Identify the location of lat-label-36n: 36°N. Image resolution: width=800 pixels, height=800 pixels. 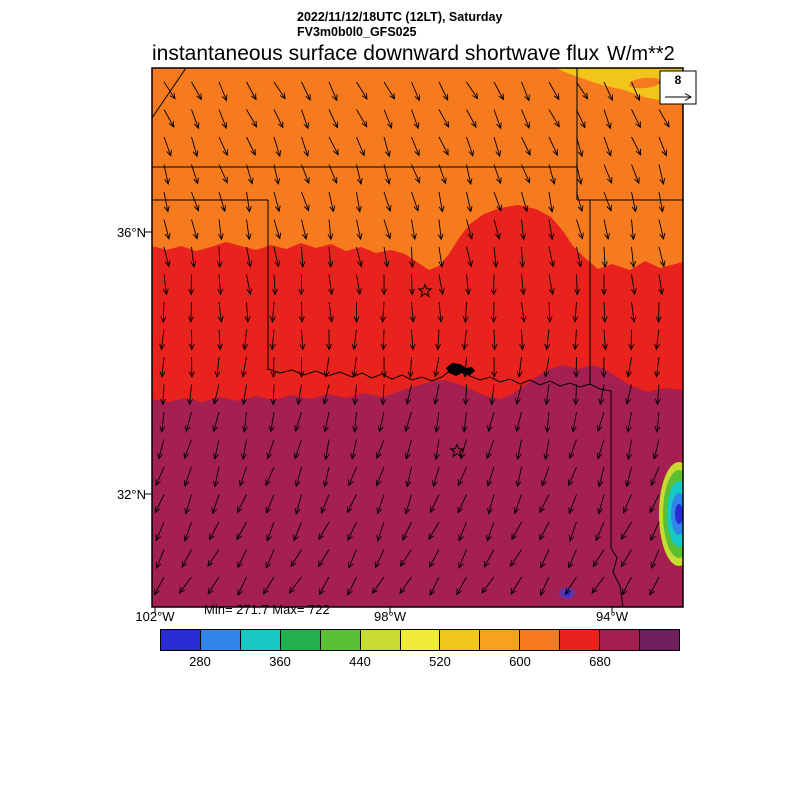
(131, 232).